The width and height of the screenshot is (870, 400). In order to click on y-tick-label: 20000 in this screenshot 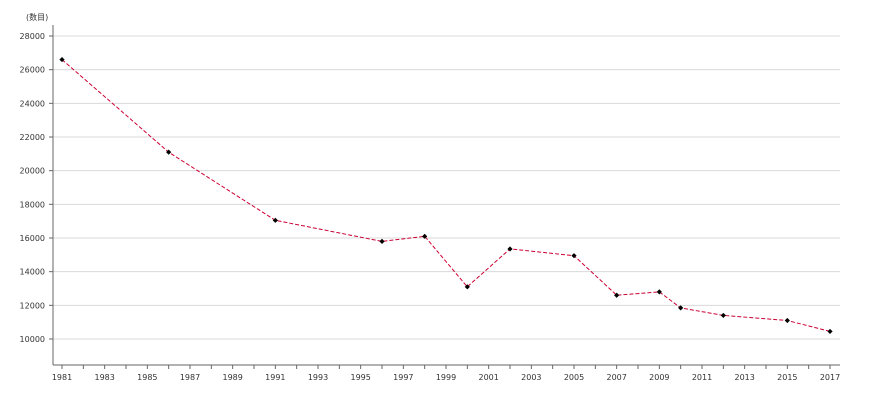, I will do `click(32, 171)`.